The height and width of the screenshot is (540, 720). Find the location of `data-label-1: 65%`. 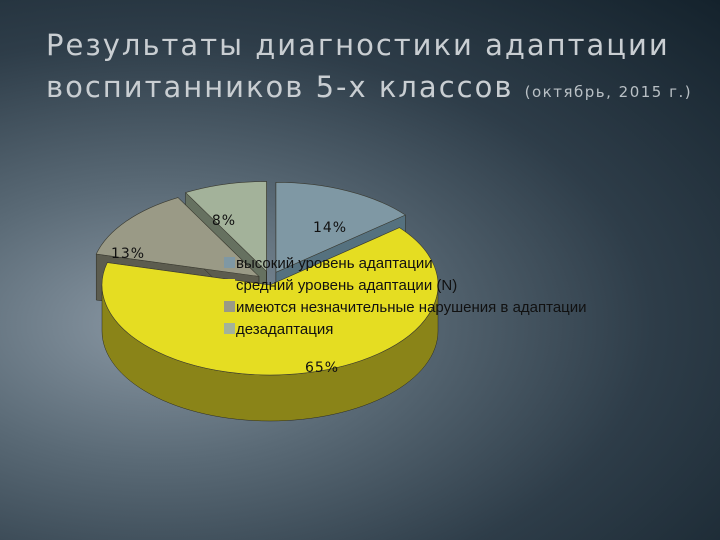

data-label-1: 65% is located at coordinates (322, 368).